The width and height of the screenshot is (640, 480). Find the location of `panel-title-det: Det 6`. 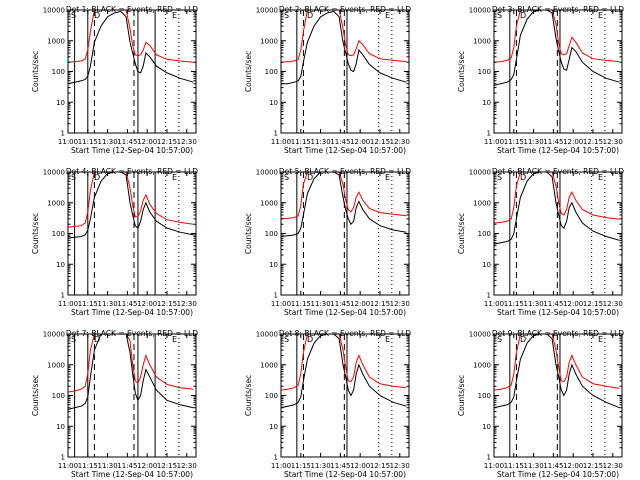

panel-title-det: Det 6 is located at coordinates (502, 171).